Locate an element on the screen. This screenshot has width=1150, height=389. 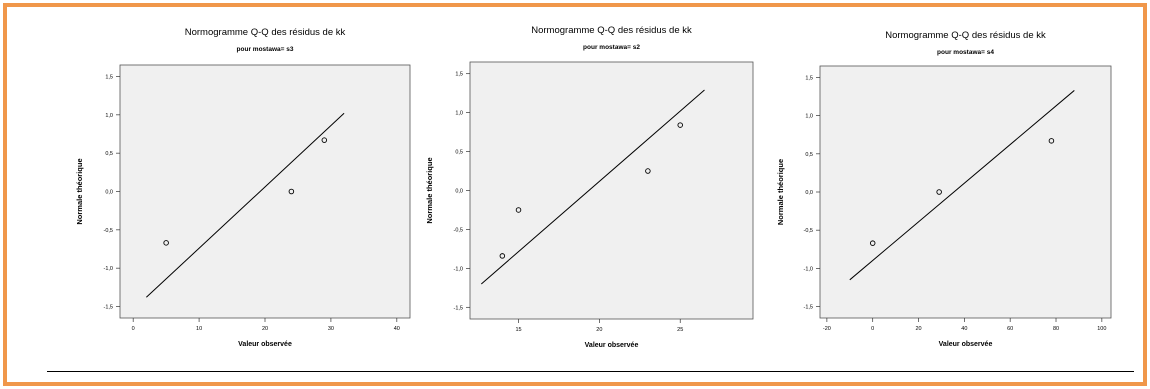
chart-subtitle: pour mostawa= s2 is located at coordinates (611, 47).